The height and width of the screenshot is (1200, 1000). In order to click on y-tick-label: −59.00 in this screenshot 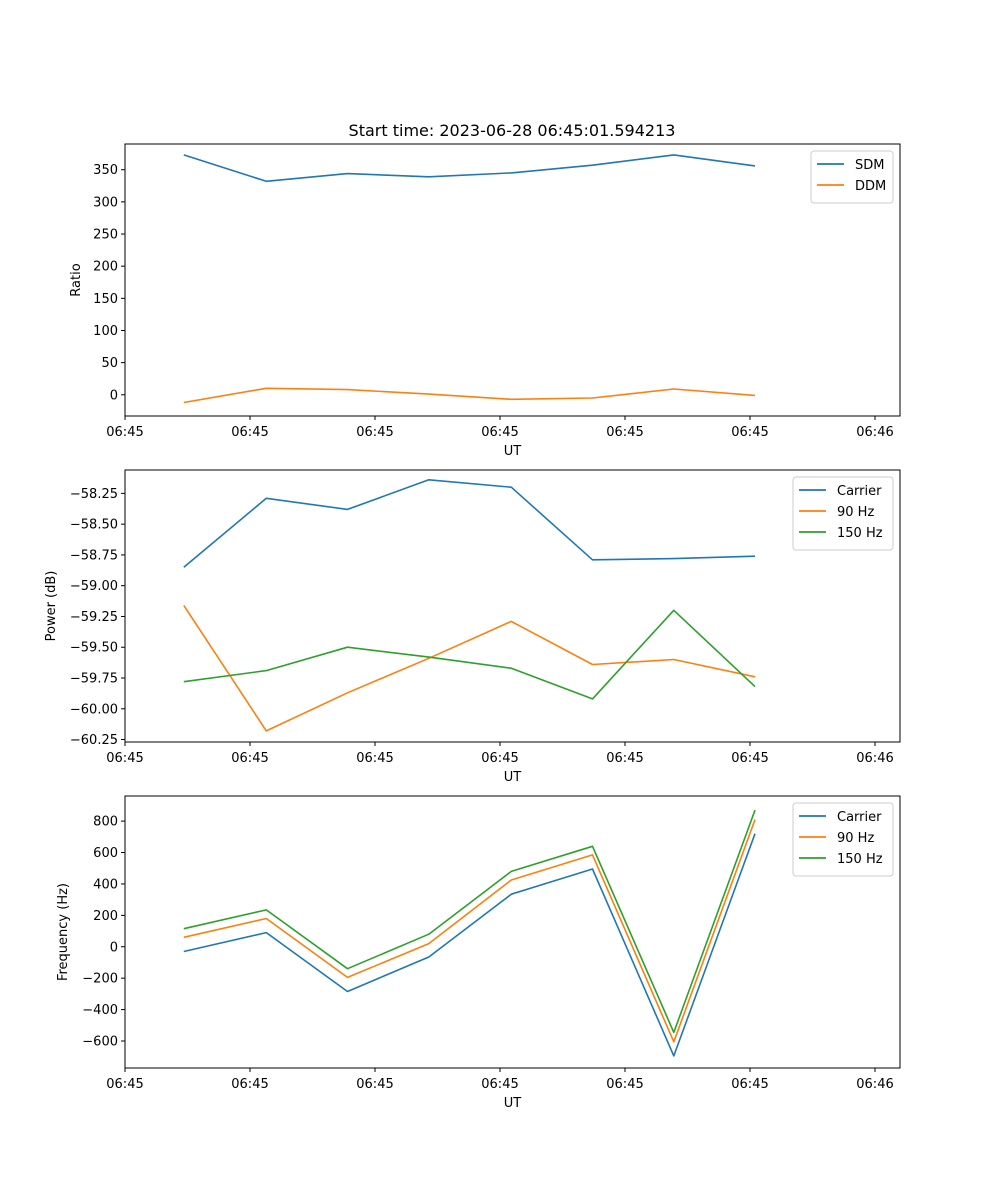, I will do `click(94, 586)`.